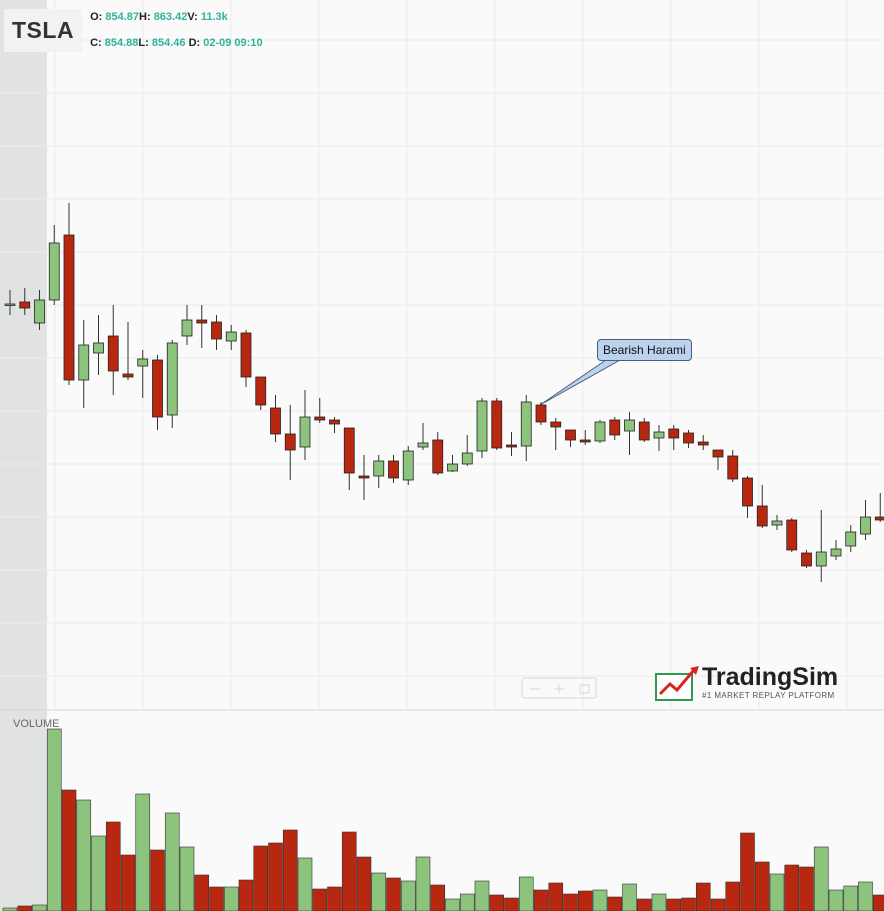  What do you see at coordinates (580, 382) in the screenshot?
I see `annotation-pointer` at bounding box center [580, 382].